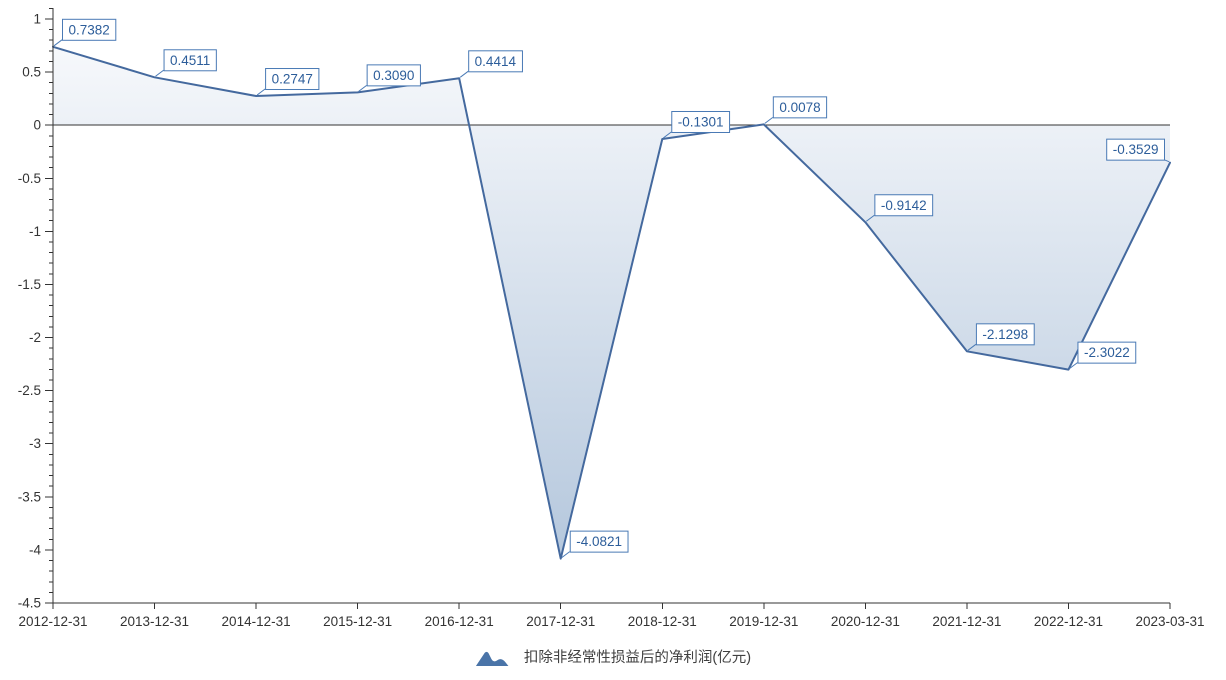 The image size is (1226, 680). I want to click on x-tick-label: 2023-03-31, so click(1169, 621).